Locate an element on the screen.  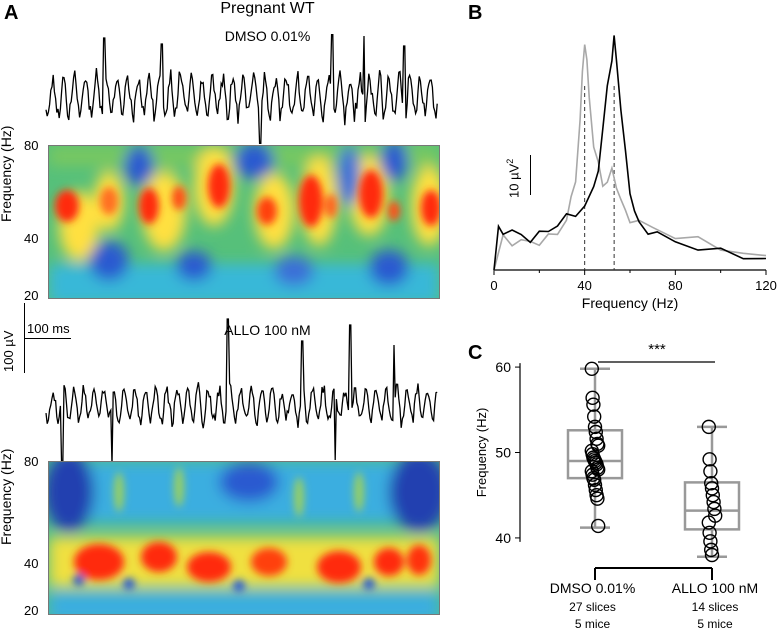
spectrogram-dmso is located at coordinates (244, 222).